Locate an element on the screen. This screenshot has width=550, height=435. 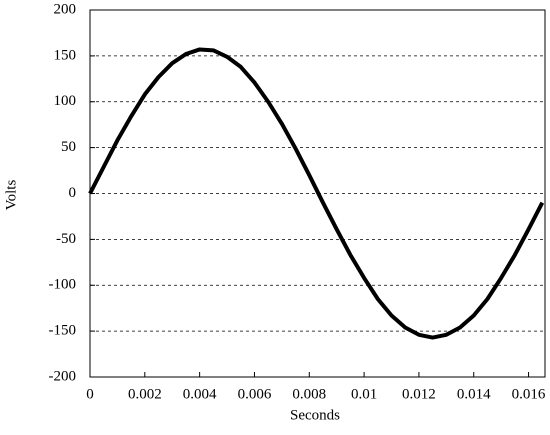
x-tick-label: 0.004 is located at coordinates (200, 394).